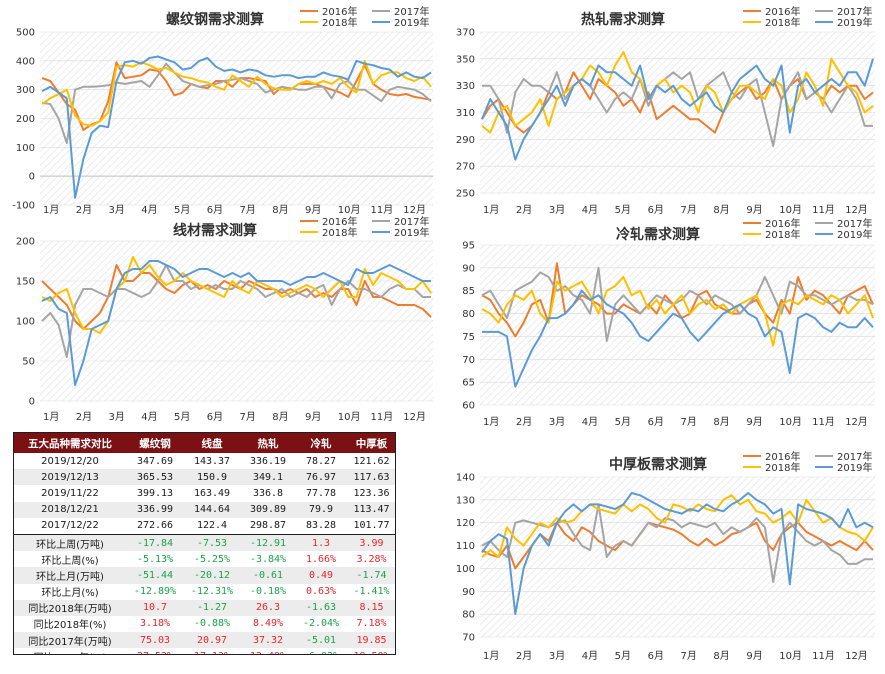 The image size is (885, 674). I want to click on table-row: 环比上月(万吨) -51.44 -20.12 -0.61 0.49 -1.74, so click(204, 575).